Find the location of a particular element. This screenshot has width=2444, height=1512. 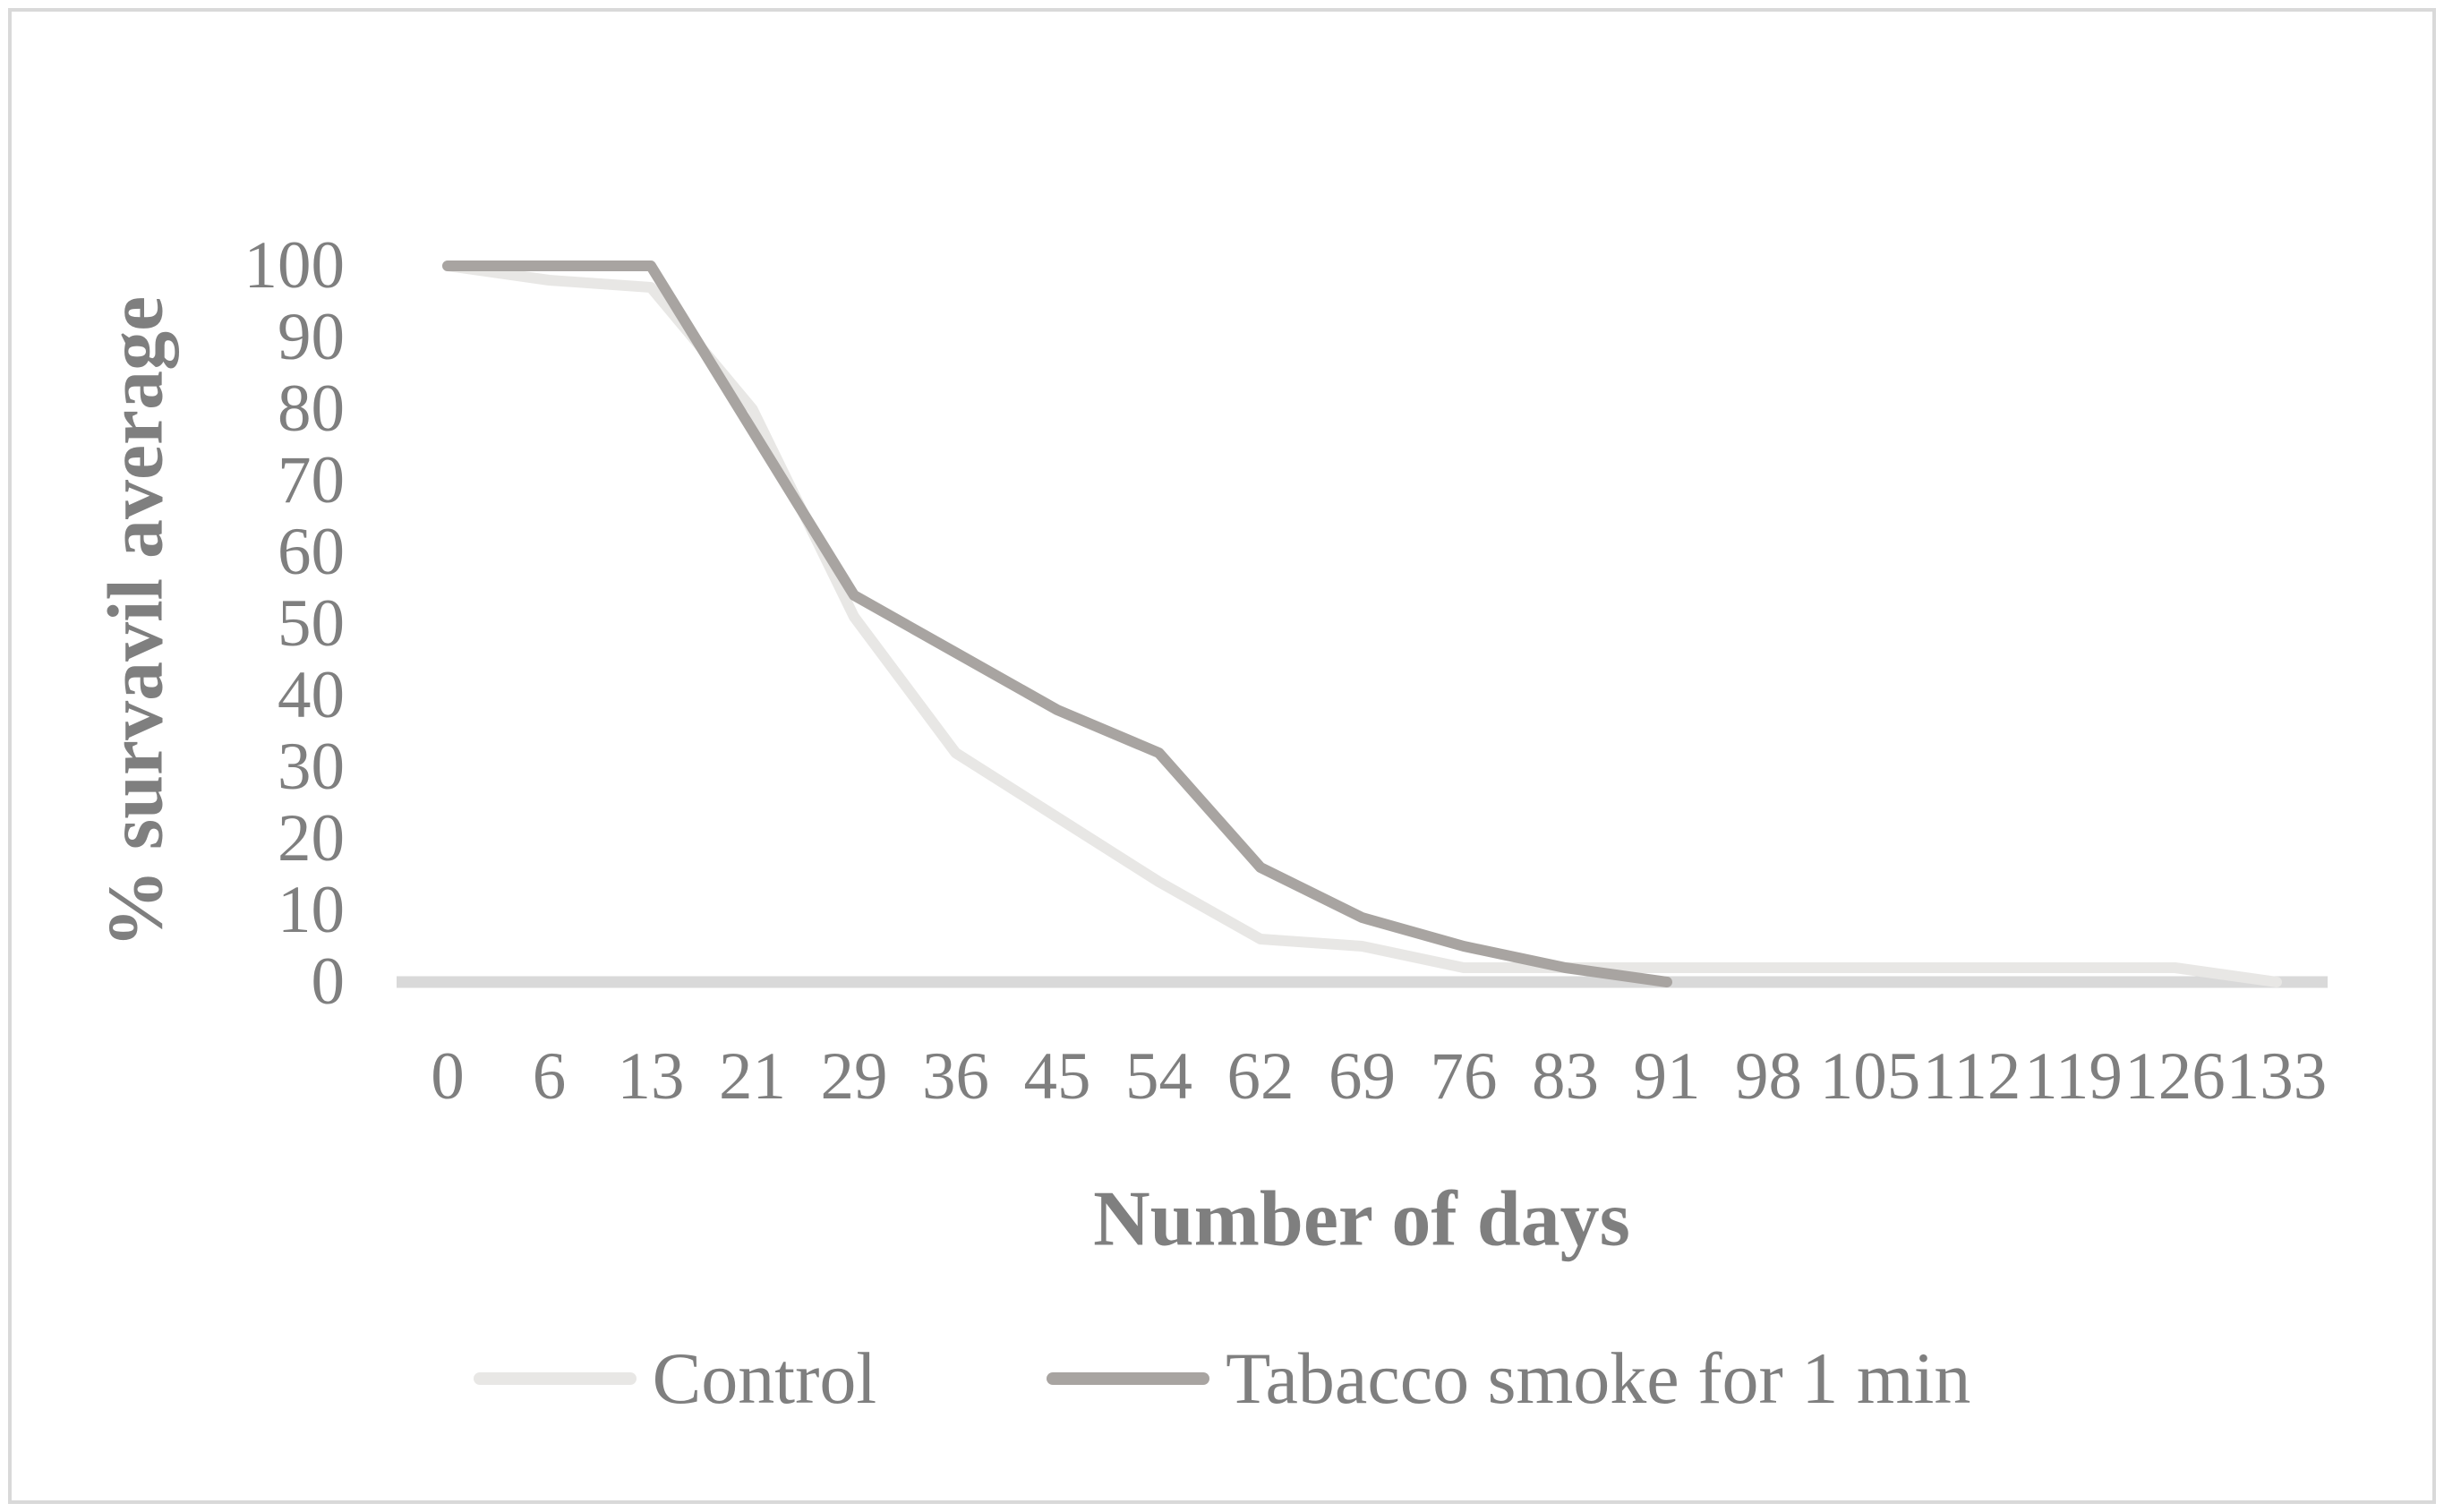

x-tick-label: 91 is located at coordinates (1667, 1076).